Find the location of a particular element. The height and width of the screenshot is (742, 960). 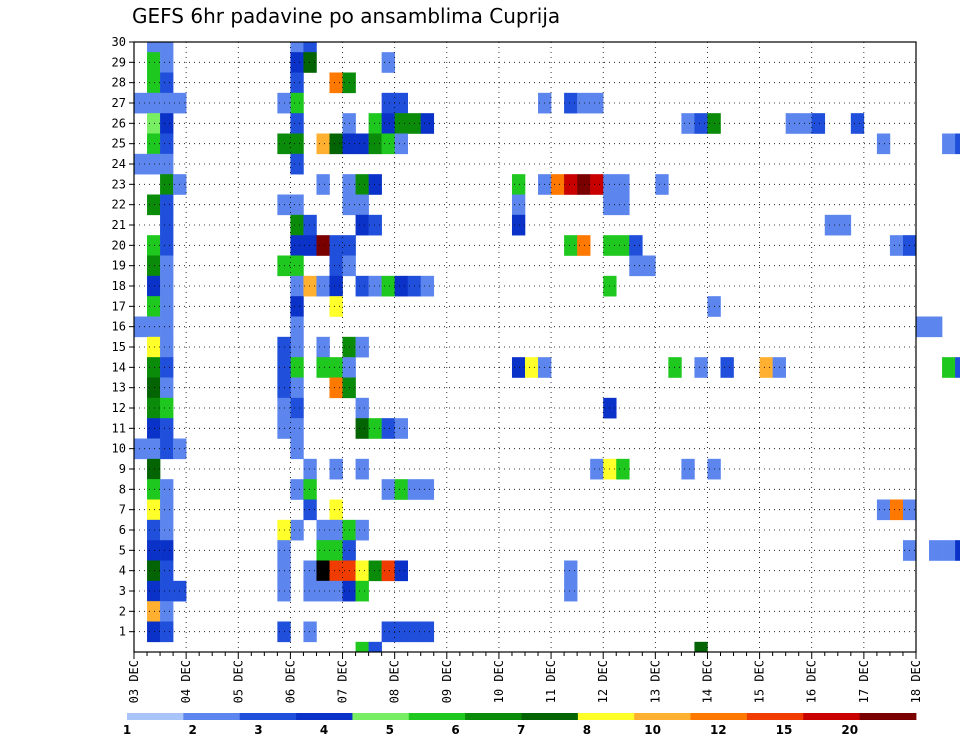

y-tick-label: 19 is located at coordinates (119, 266).